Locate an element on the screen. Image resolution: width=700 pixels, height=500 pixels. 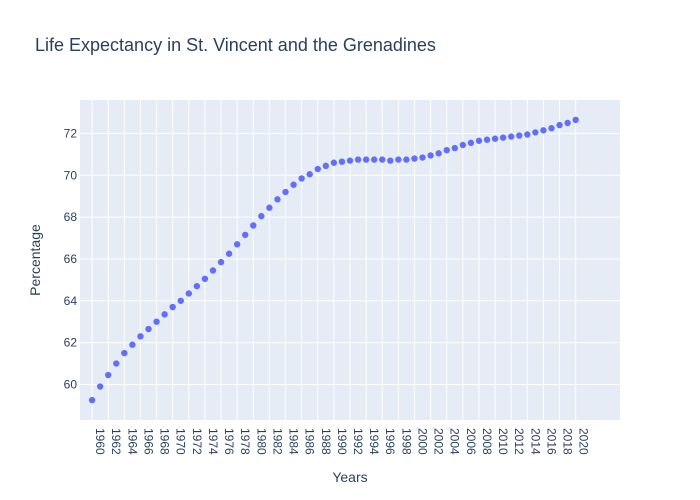
x-tick-label: 1970 is located at coordinates (181, 441).